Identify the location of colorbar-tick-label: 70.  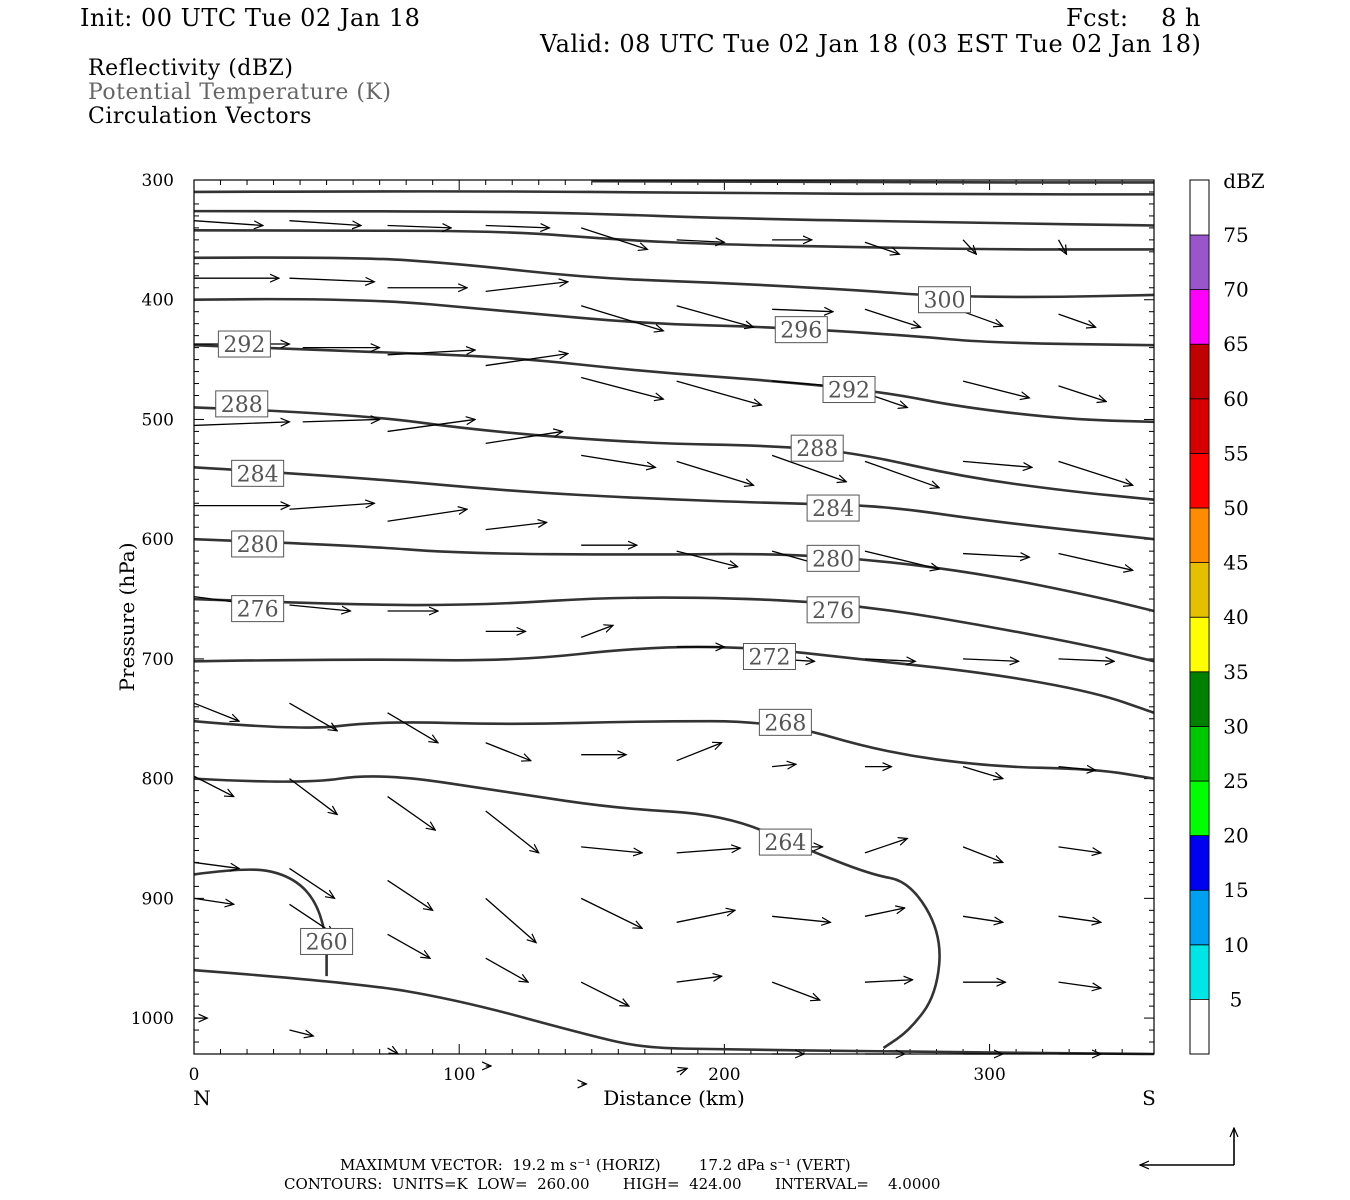
(1235, 290).